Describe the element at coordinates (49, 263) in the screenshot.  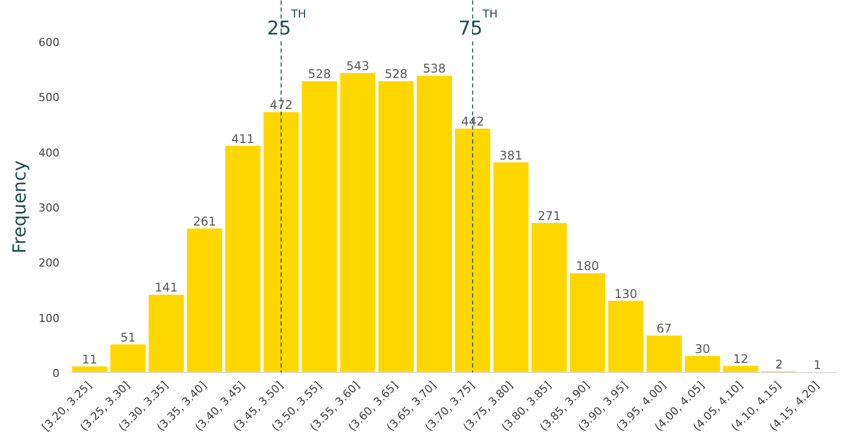
I see `y-tick-label: 200` at that location.